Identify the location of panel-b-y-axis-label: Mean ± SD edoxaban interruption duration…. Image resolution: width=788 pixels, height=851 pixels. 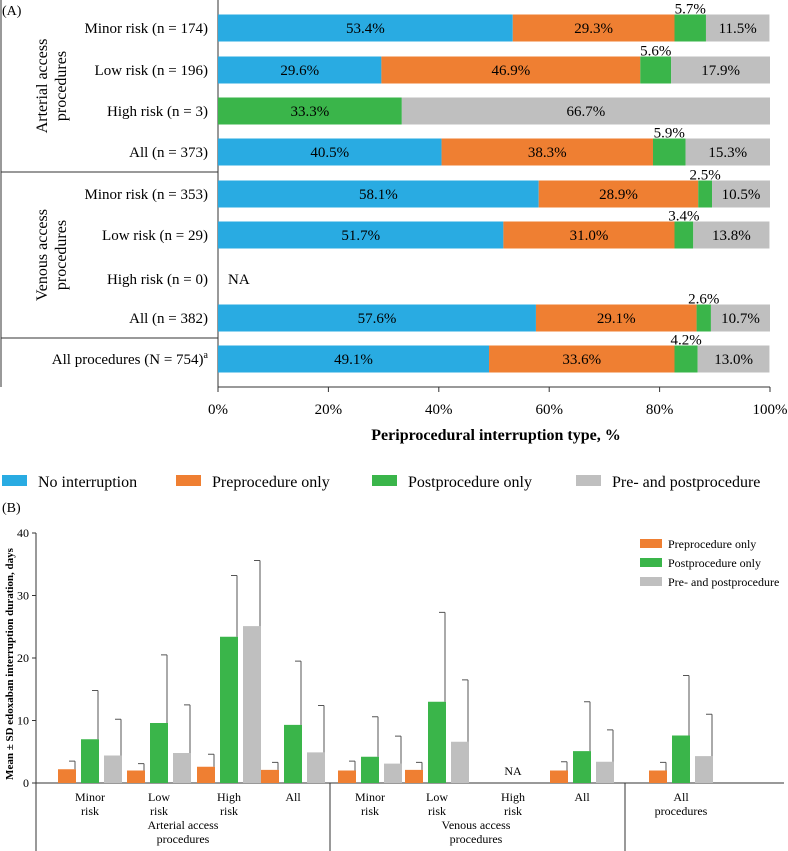
(10, 663).